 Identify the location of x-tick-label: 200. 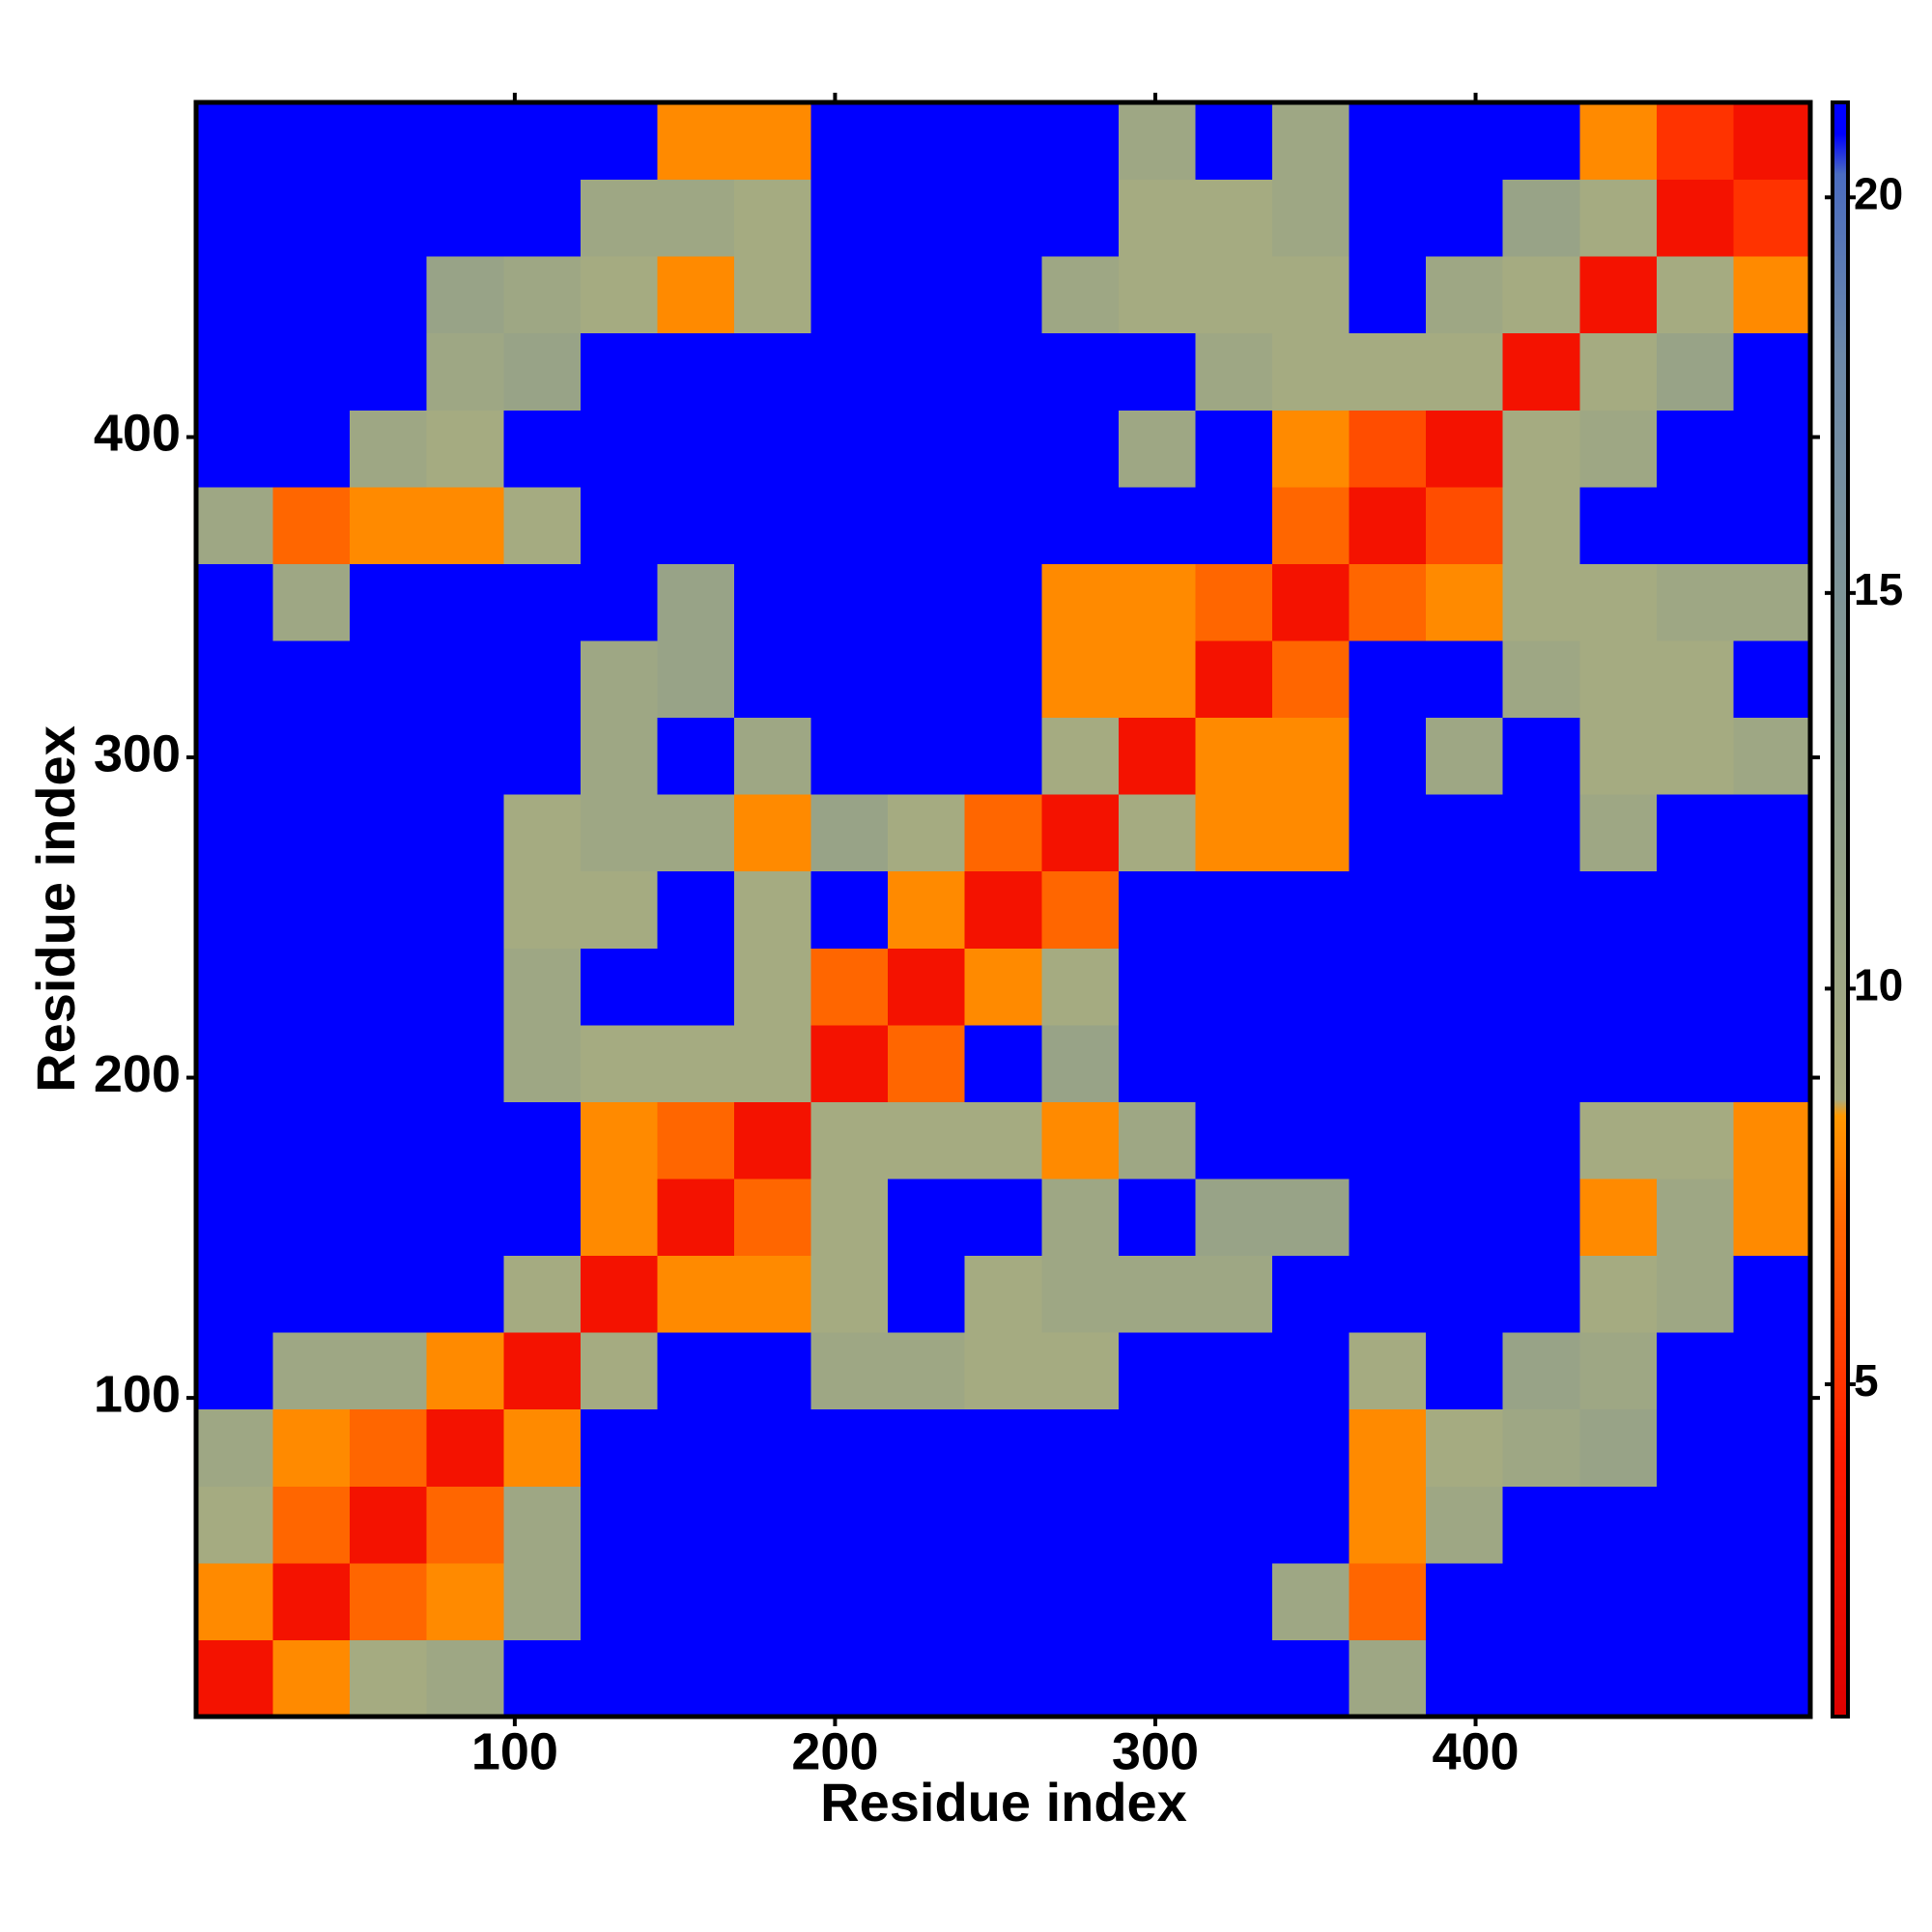
(834, 1751).